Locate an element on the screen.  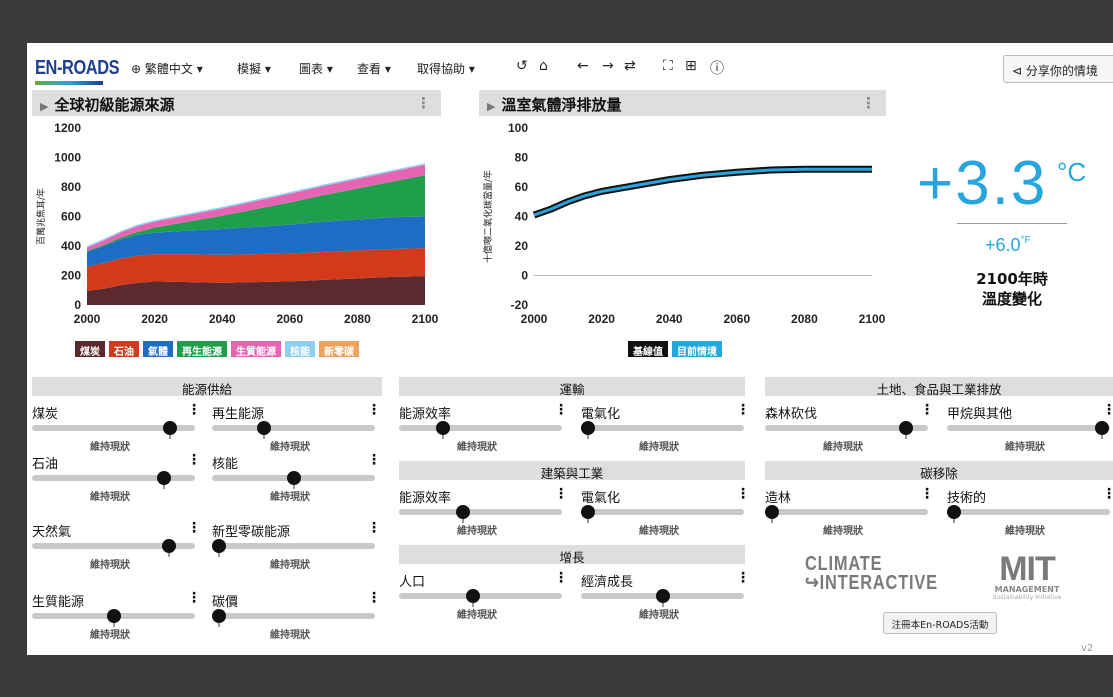
legend-item: 基線值 is located at coordinates (648, 349).